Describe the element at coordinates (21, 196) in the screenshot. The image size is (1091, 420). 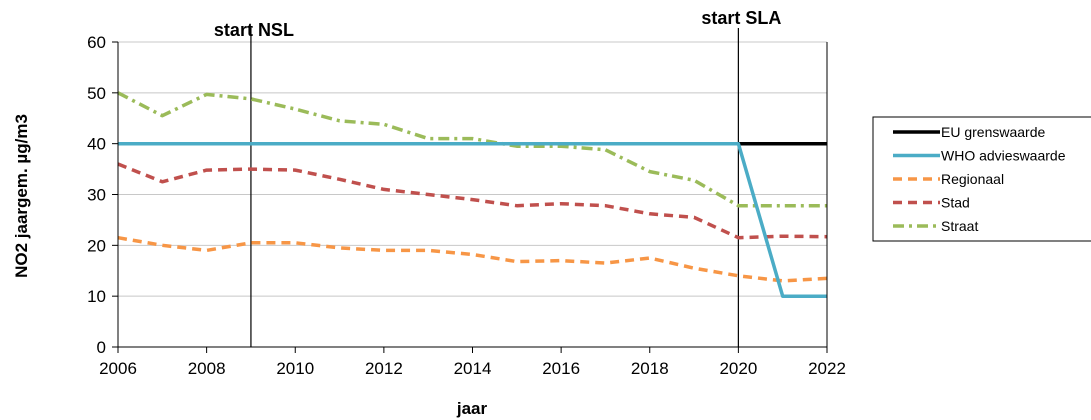
I see `y-axis-title: NO2 jaargem. µg/m3` at that location.